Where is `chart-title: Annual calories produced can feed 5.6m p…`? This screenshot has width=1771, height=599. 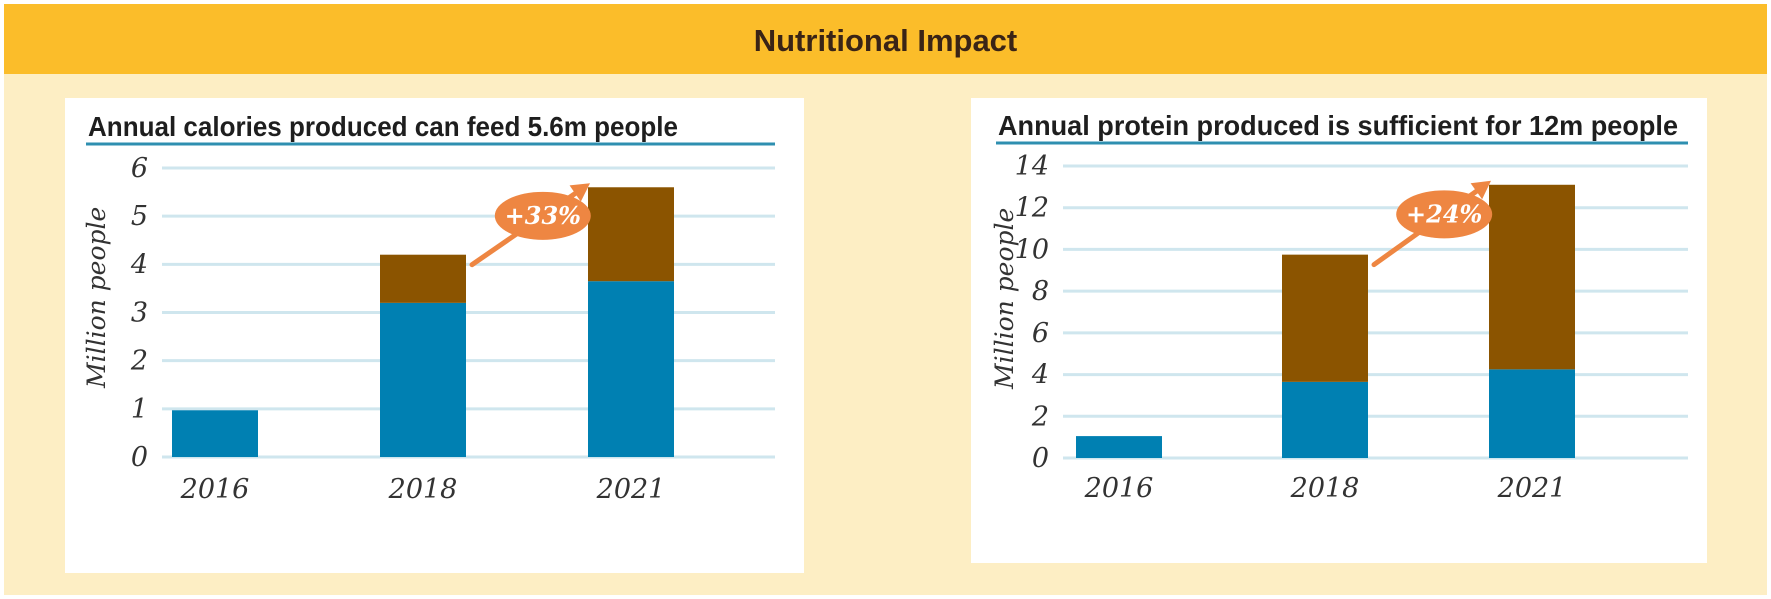
chart-title: Annual calories produced can feed 5.6m p… is located at coordinates (383, 126).